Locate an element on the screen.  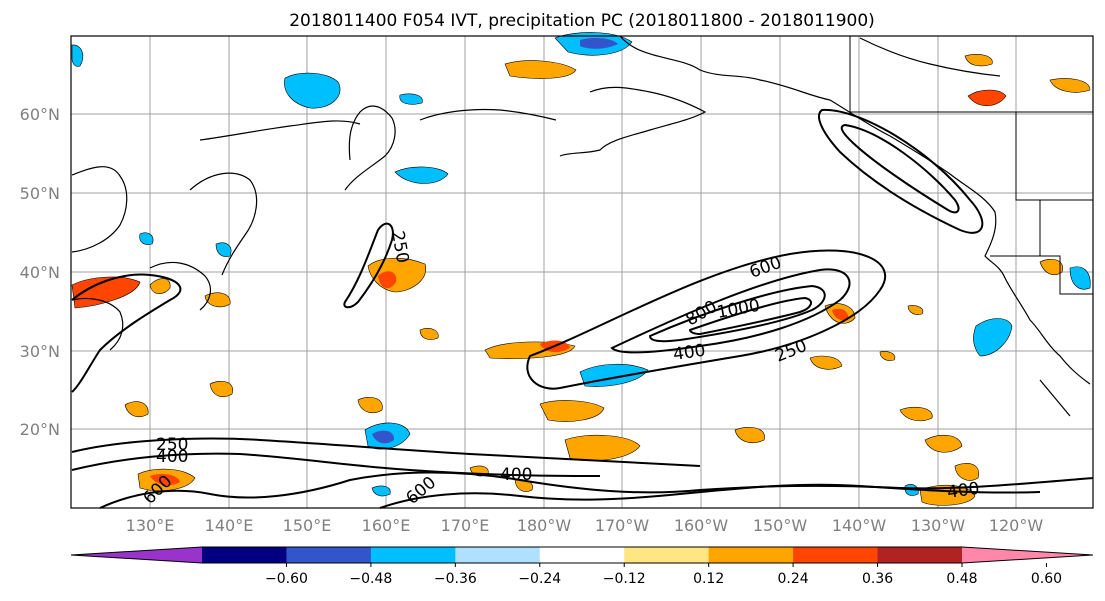
colorbar-outline is located at coordinates (582, 555).